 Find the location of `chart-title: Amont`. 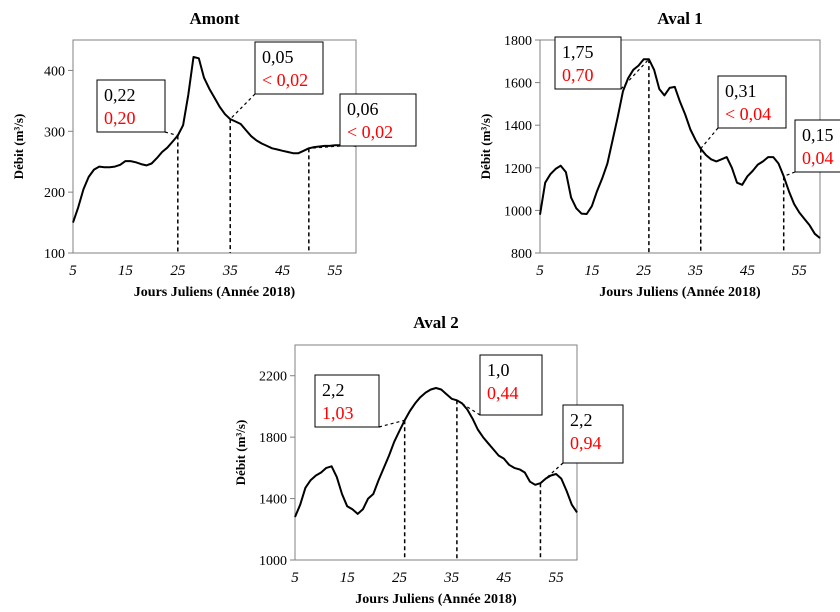

chart-title: Amont is located at coordinates (214, 18).